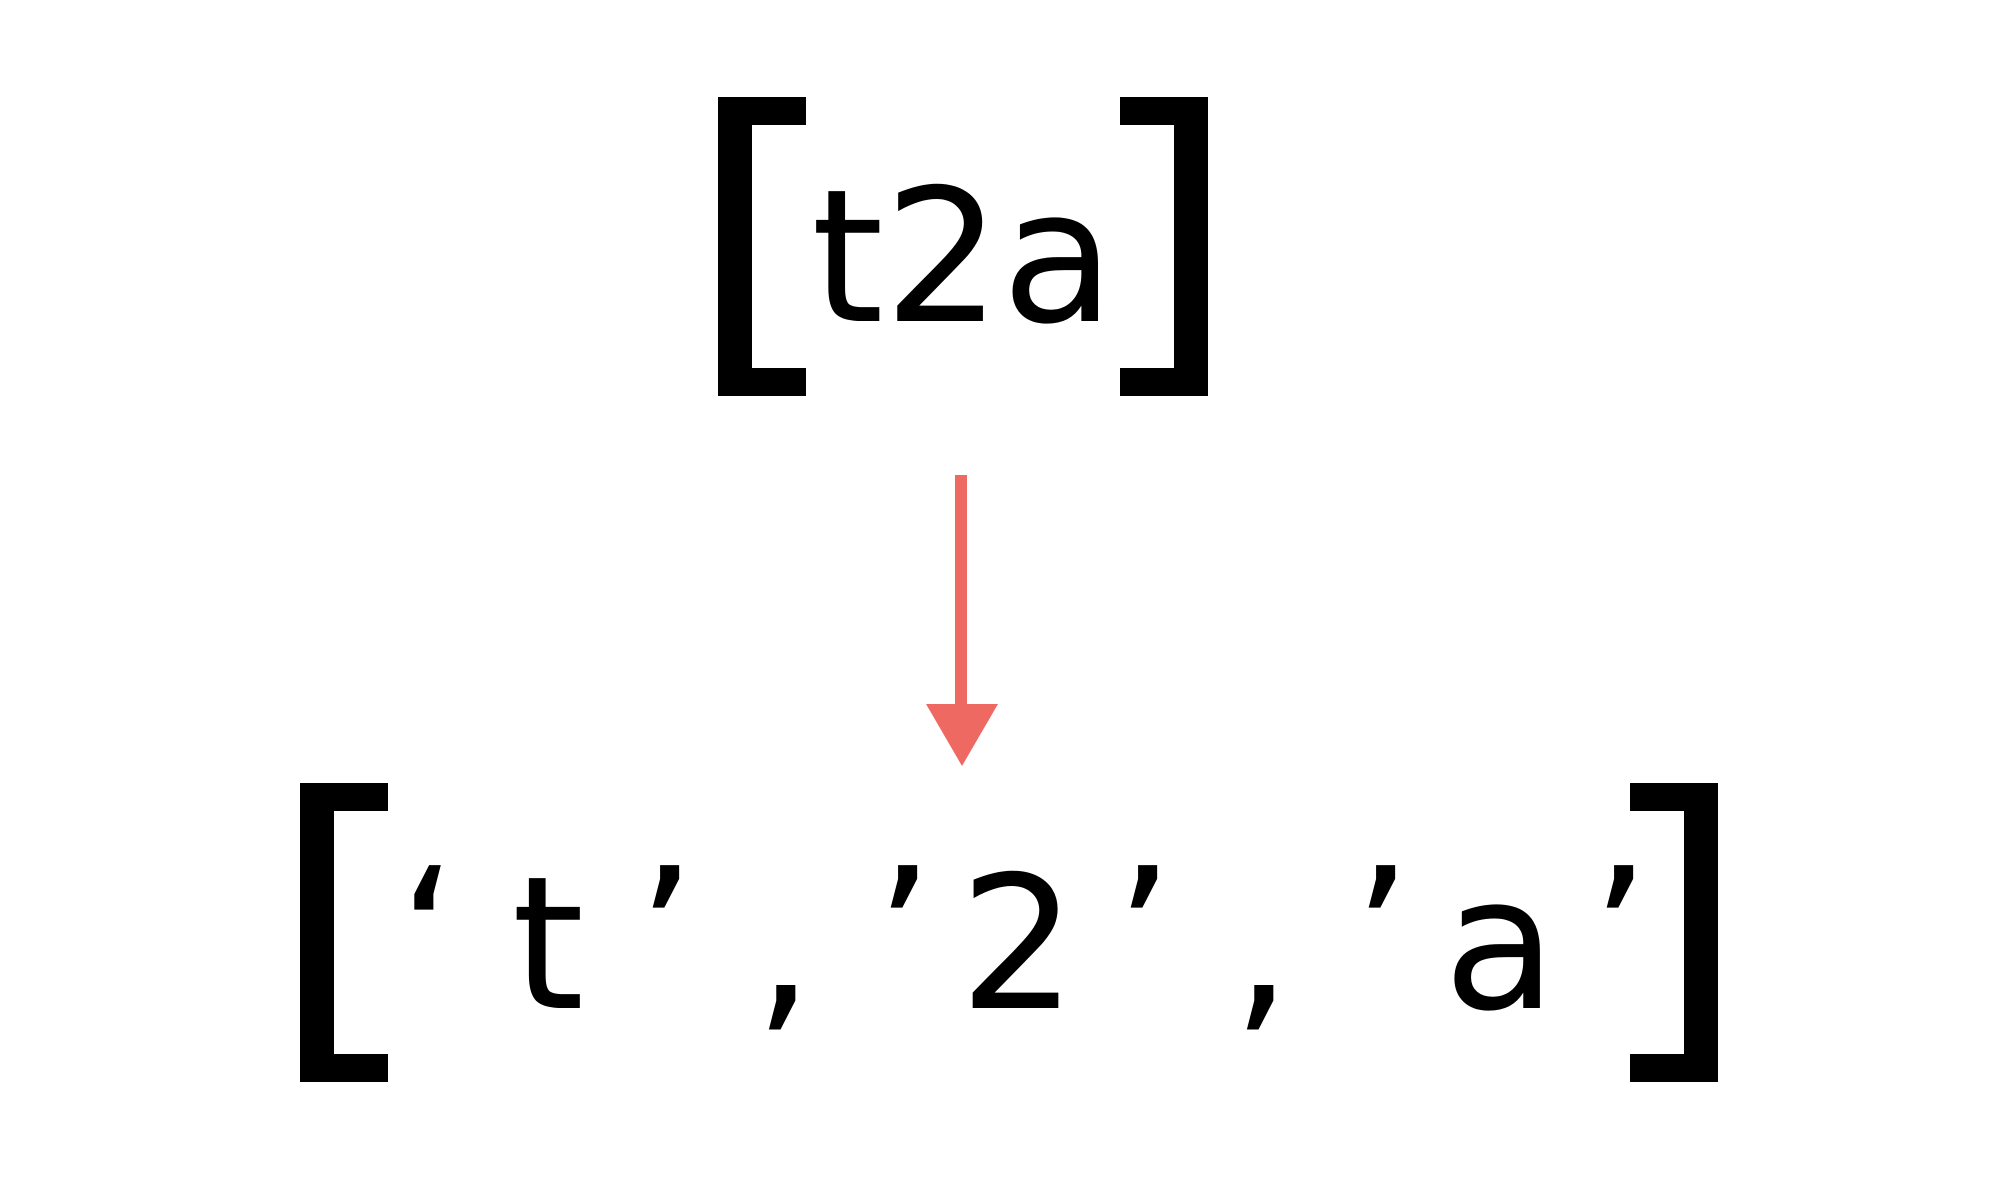 This screenshot has width=2000, height=1202. Describe the element at coordinates (428, 936) in the screenshot. I see `open-quote-1: ‘` at that location.